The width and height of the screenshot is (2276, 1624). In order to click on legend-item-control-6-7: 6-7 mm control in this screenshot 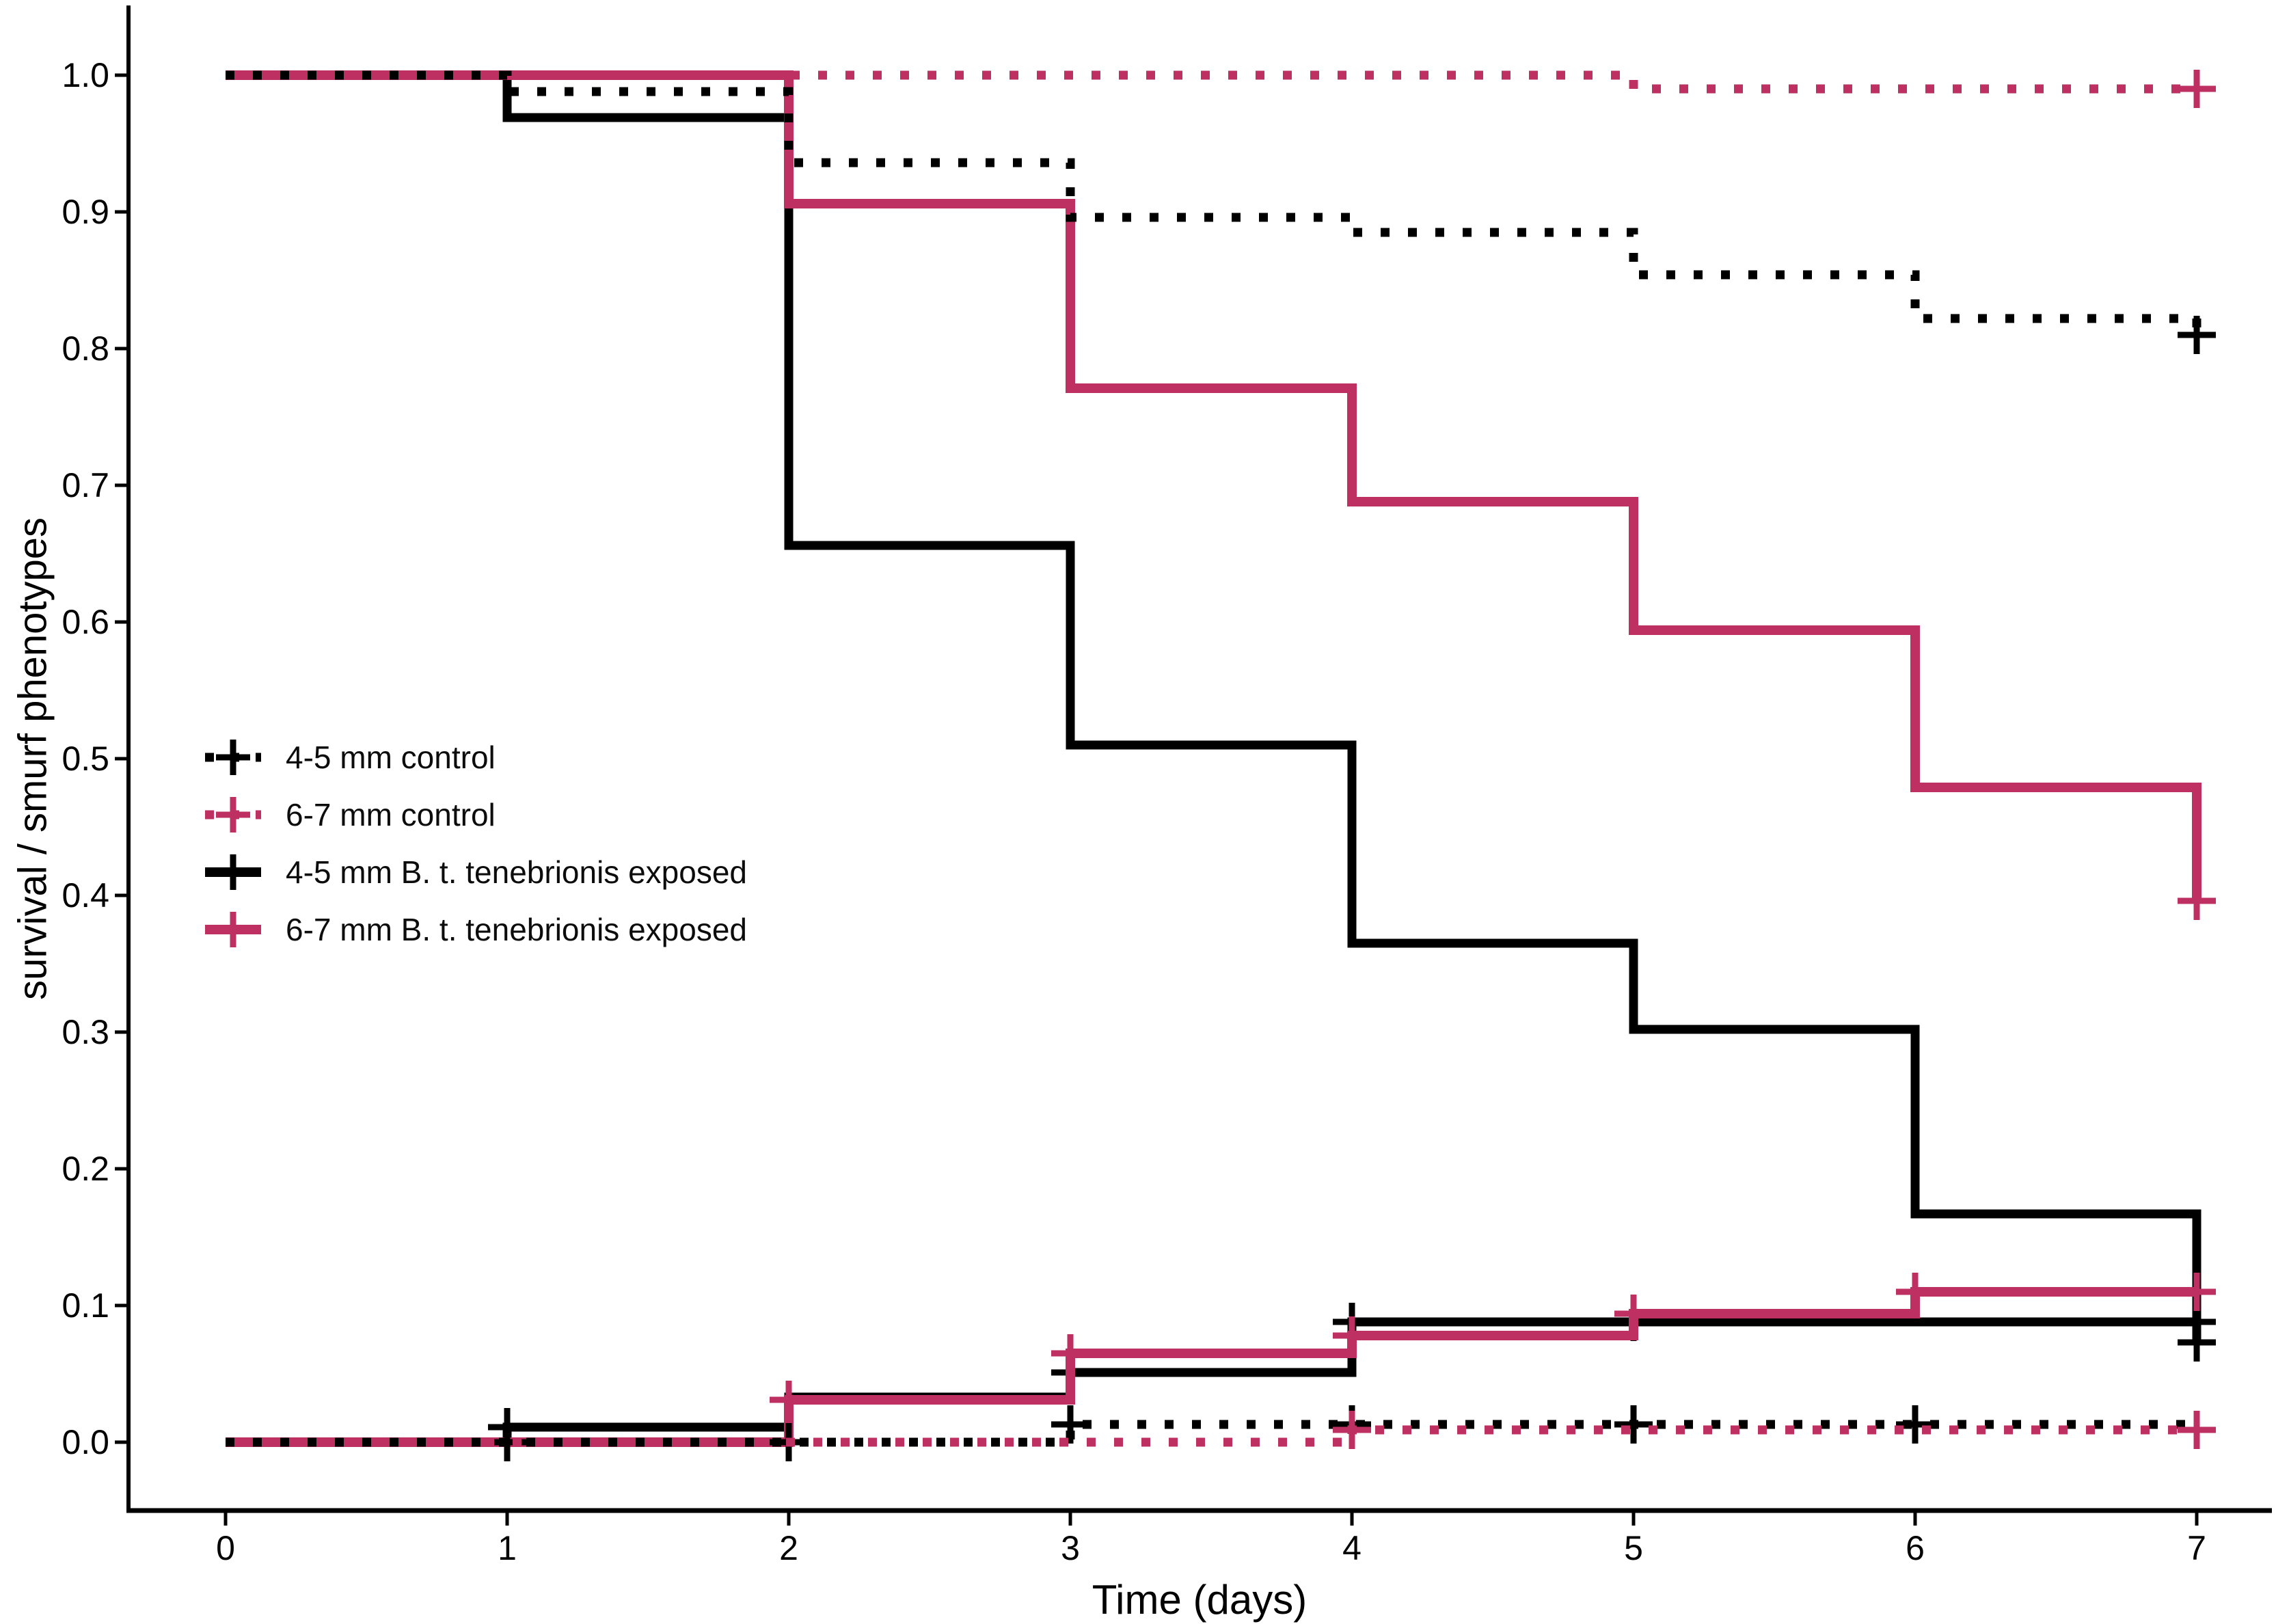, I will do `click(475, 814)`.